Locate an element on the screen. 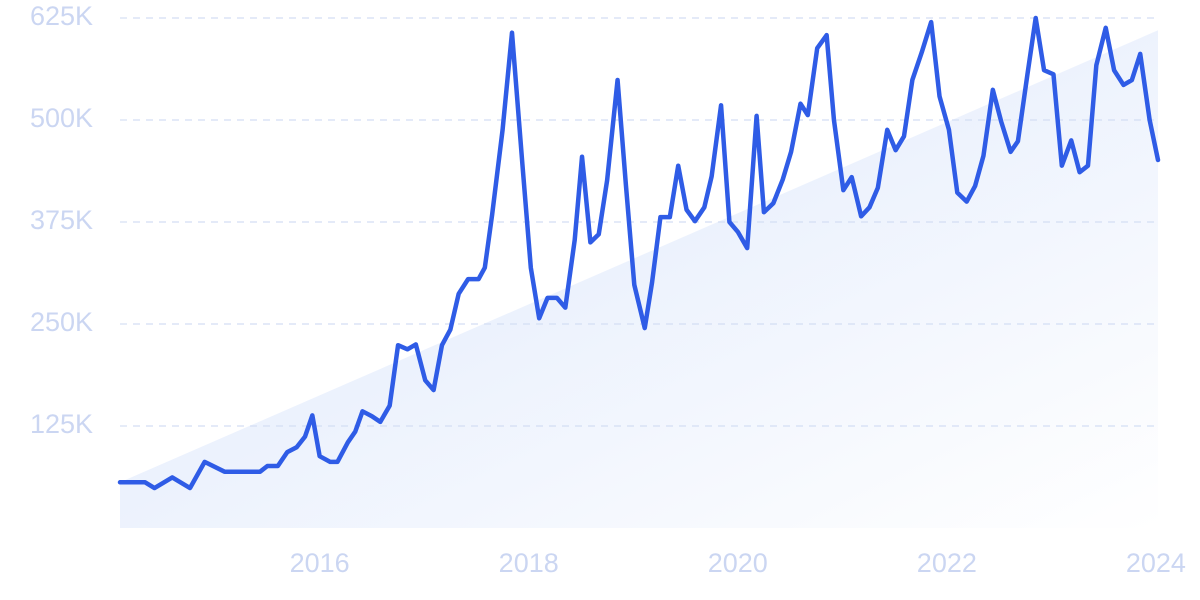 The height and width of the screenshot is (600, 1200). y-tick-label: 375K is located at coordinates (61, 220).